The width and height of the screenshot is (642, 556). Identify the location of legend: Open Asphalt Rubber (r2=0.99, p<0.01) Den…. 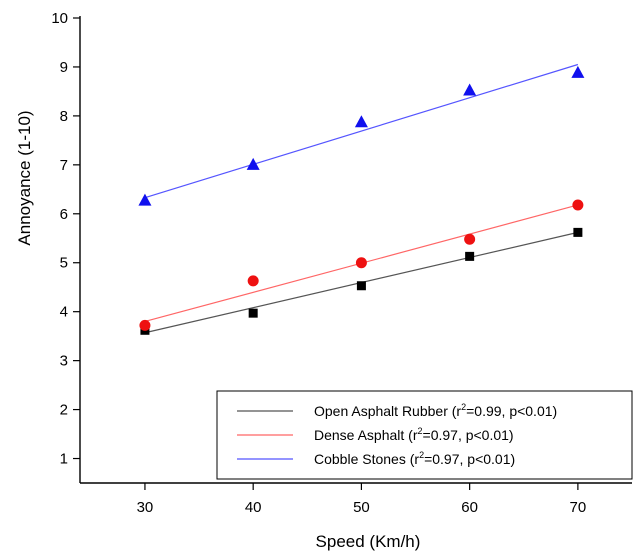
(424, 435).